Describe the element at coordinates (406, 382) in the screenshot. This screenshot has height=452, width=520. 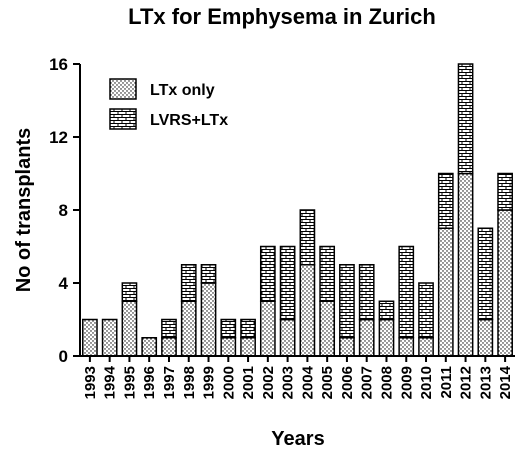
I see `x-tick-label: 2009` at that location.